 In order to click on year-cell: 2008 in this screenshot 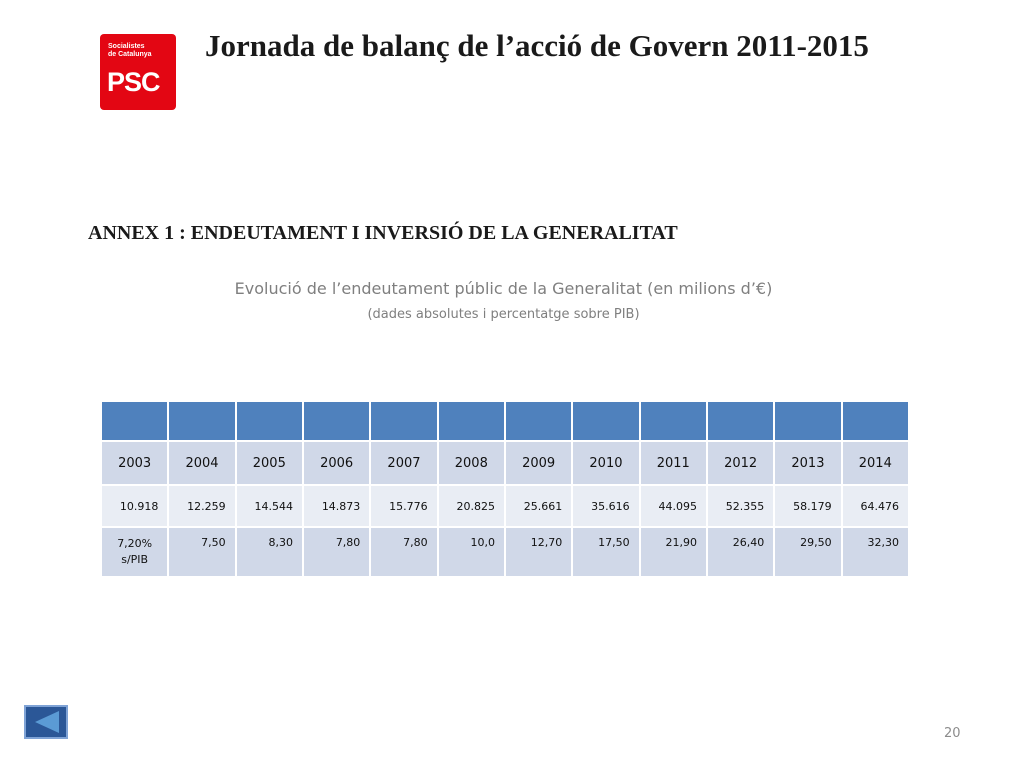, I will do `click(471, 463)`.